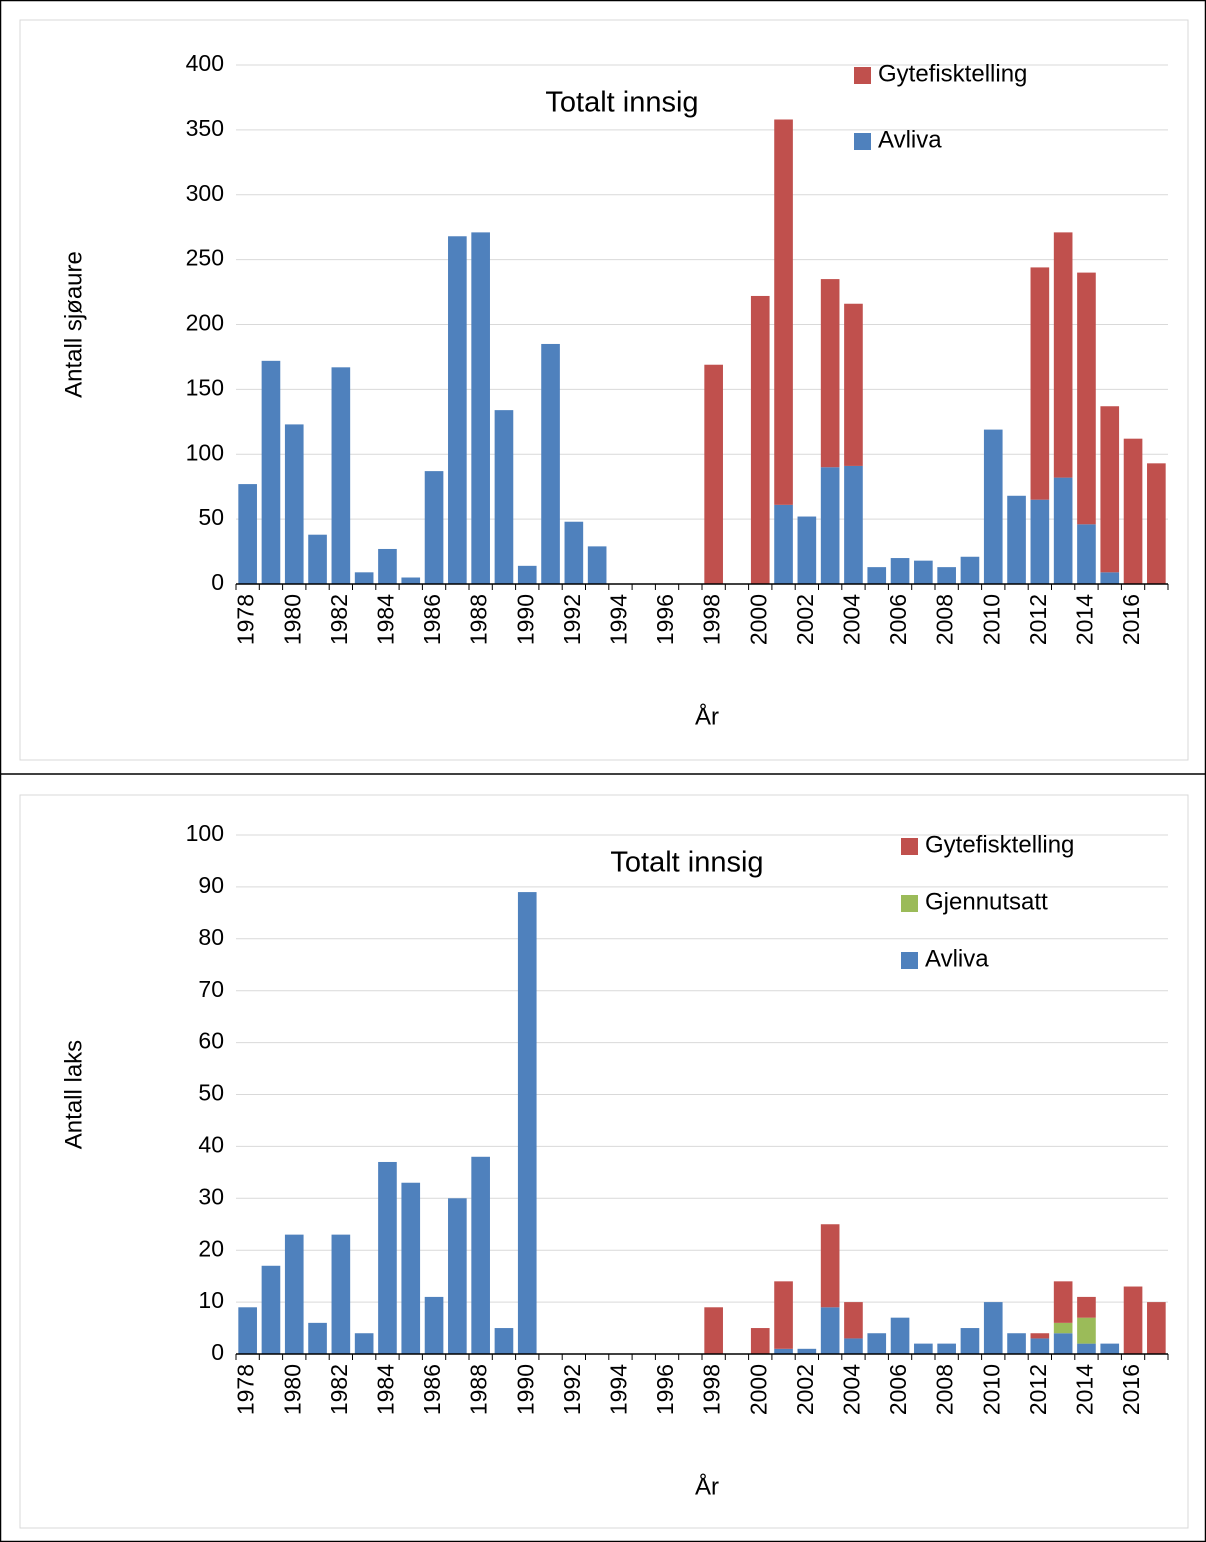 The image size is (1206, 1542). What do you see at coordinates (73, 1094) in the screenshot?
I see `y-axis-title: Antall laks` at bounding box center [73, 1094].